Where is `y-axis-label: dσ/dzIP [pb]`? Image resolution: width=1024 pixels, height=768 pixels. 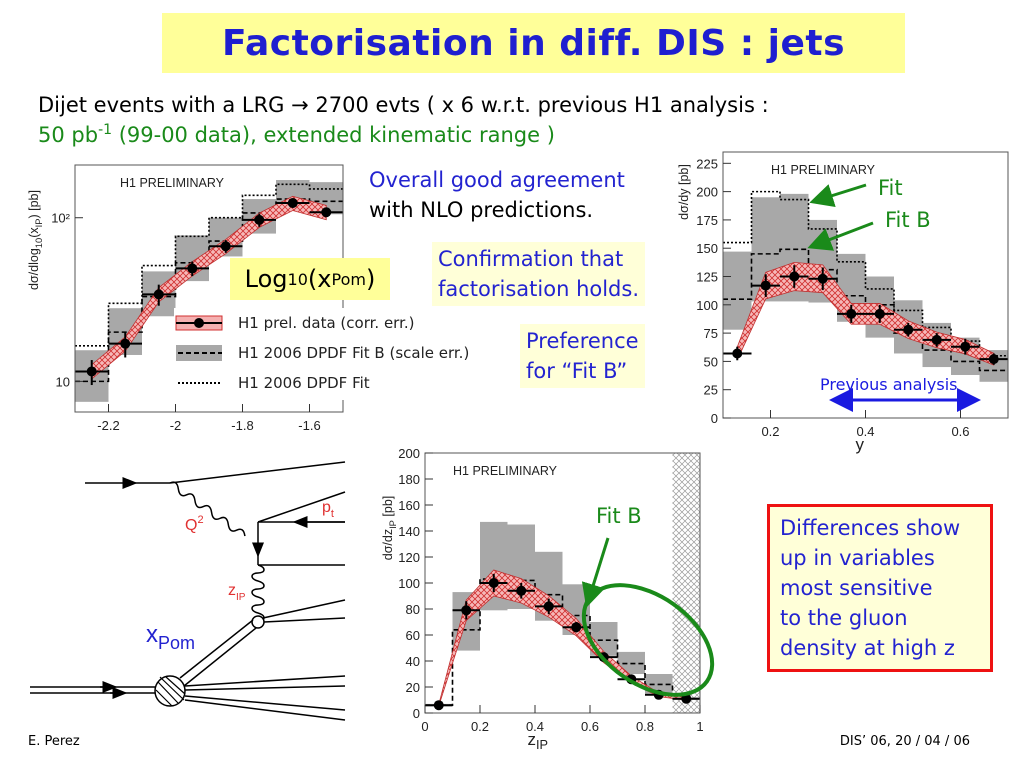 y-axis-label: dσ/dzIP [pb] is located at coordinates (389, 528).